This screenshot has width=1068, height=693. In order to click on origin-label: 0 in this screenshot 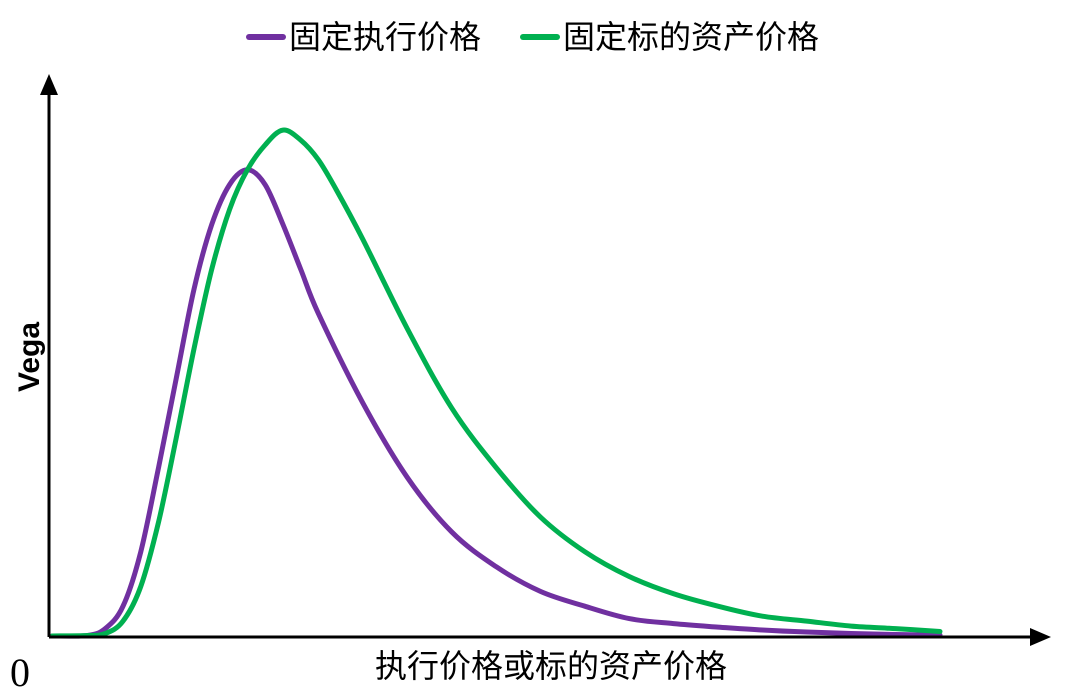, I will do `click(20, 671)`.